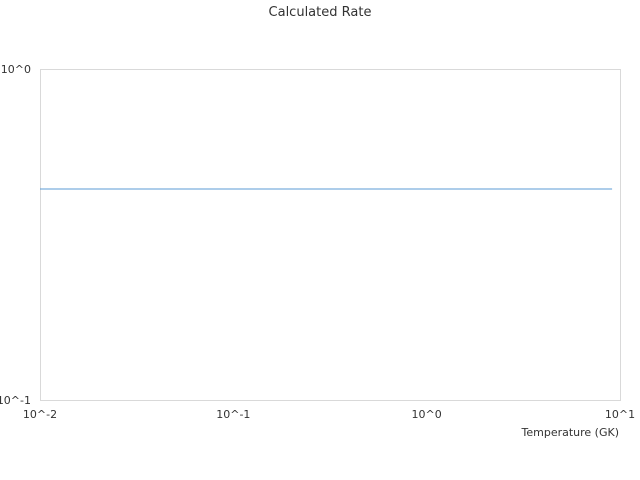  What do you see at coordinates (16, 69) in the screenshot?
I see `y-tick-label: 10^0` at bounding box center [16, 69].